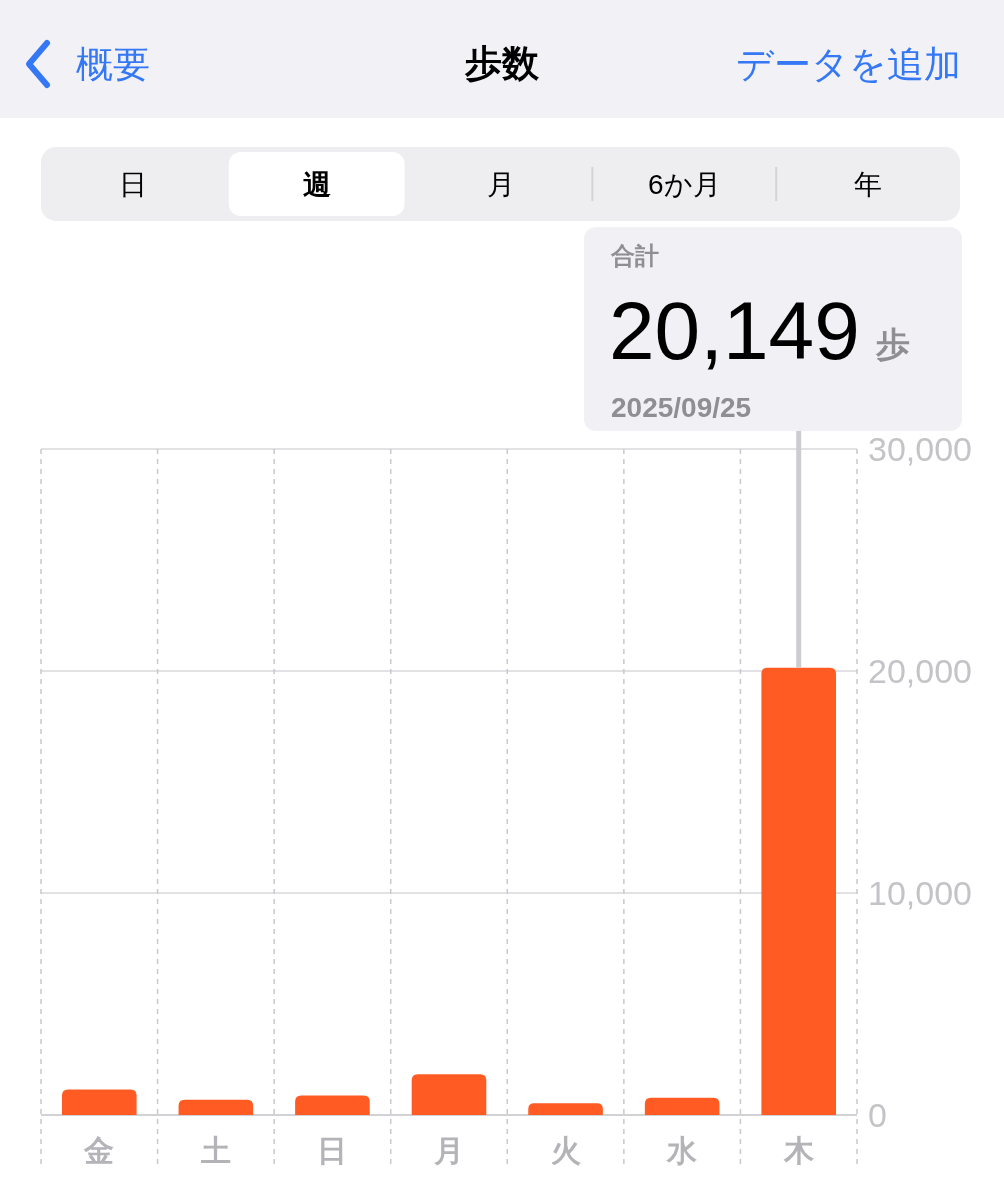  I want to click on text: 月, so click(500, 184).